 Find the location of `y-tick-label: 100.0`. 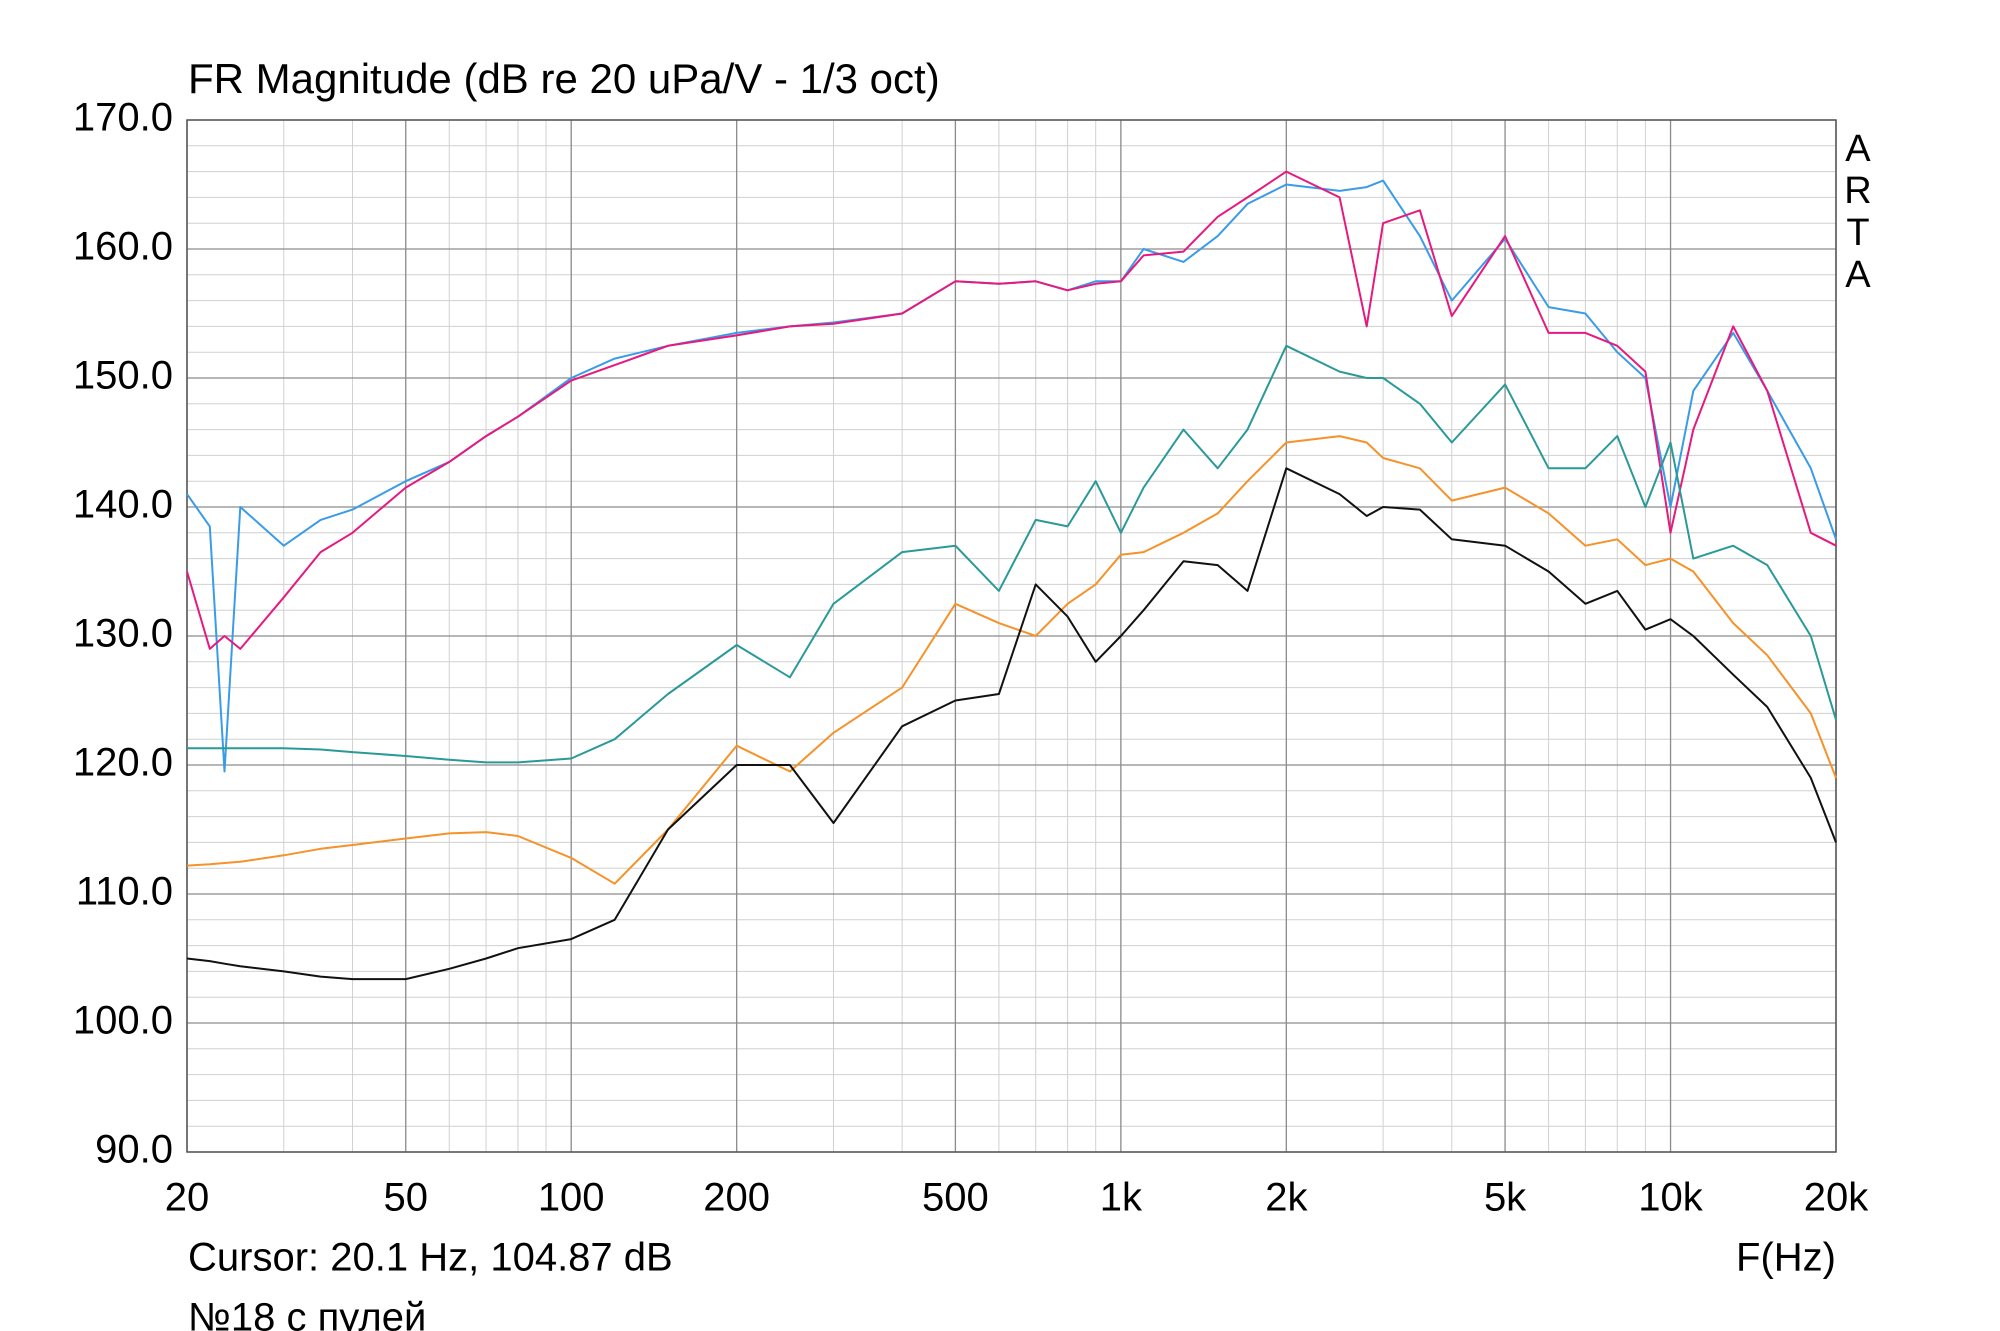

y-tick-label: 100.0 is located at coordinates (123, 1021).